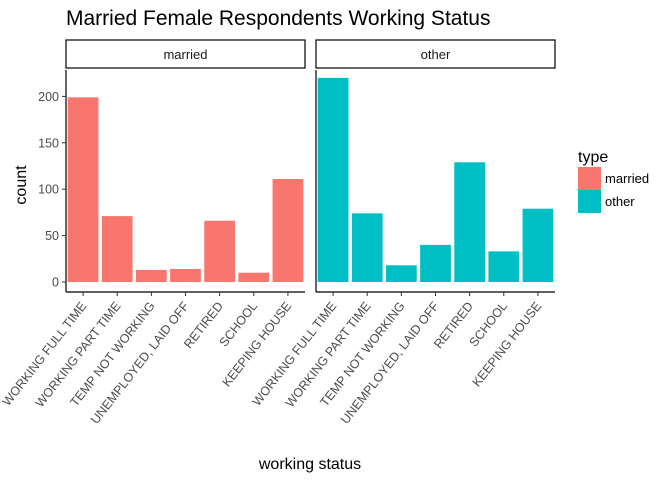 This screenshot has width=672, height=480. What do you see at coordinates (627, 178) in the screenshot?
I see `legend-label-married: married` at bounding box center [627, 178].